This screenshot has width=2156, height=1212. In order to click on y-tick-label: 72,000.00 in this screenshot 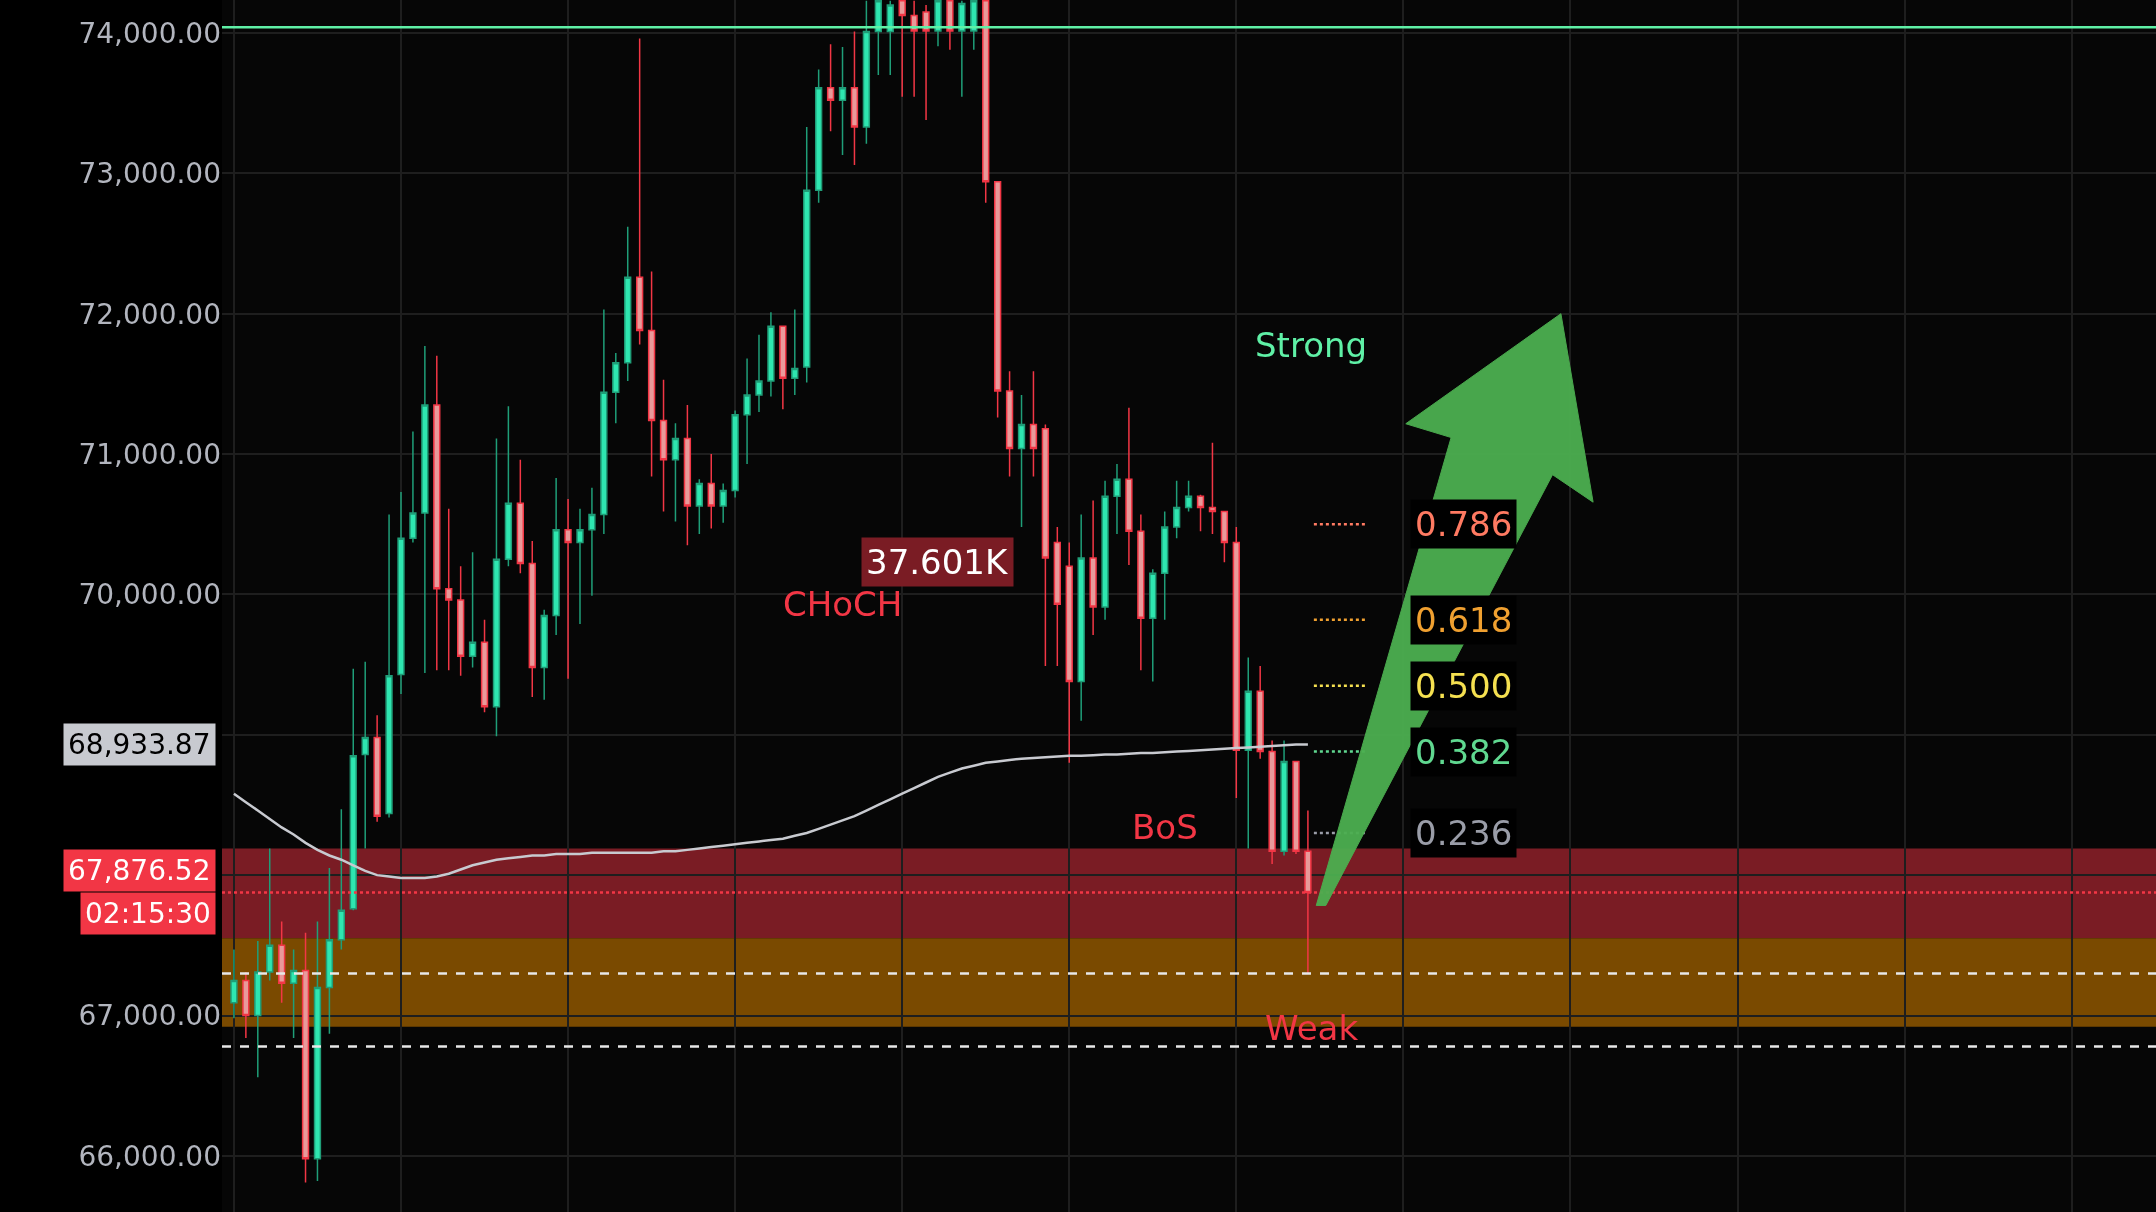, I will do `click(149, 314)`.